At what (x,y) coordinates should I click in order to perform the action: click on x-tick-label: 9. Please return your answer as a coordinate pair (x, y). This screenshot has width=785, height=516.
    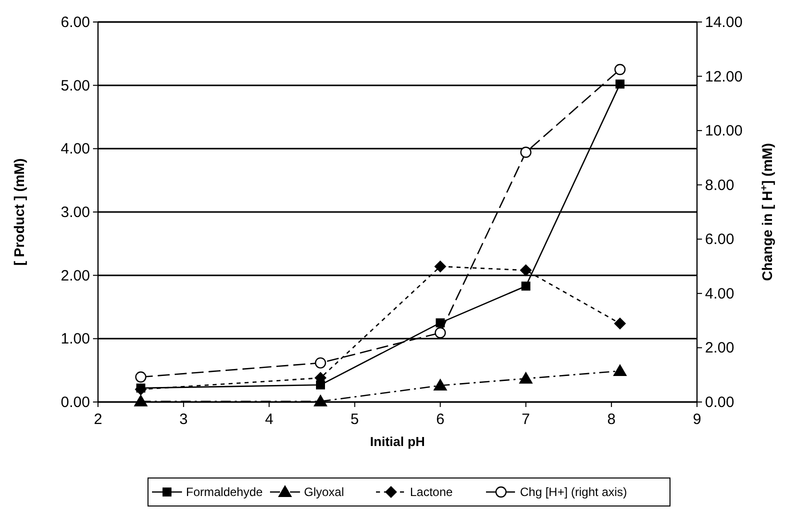
    Looking at the image, I should click on (697, 419).